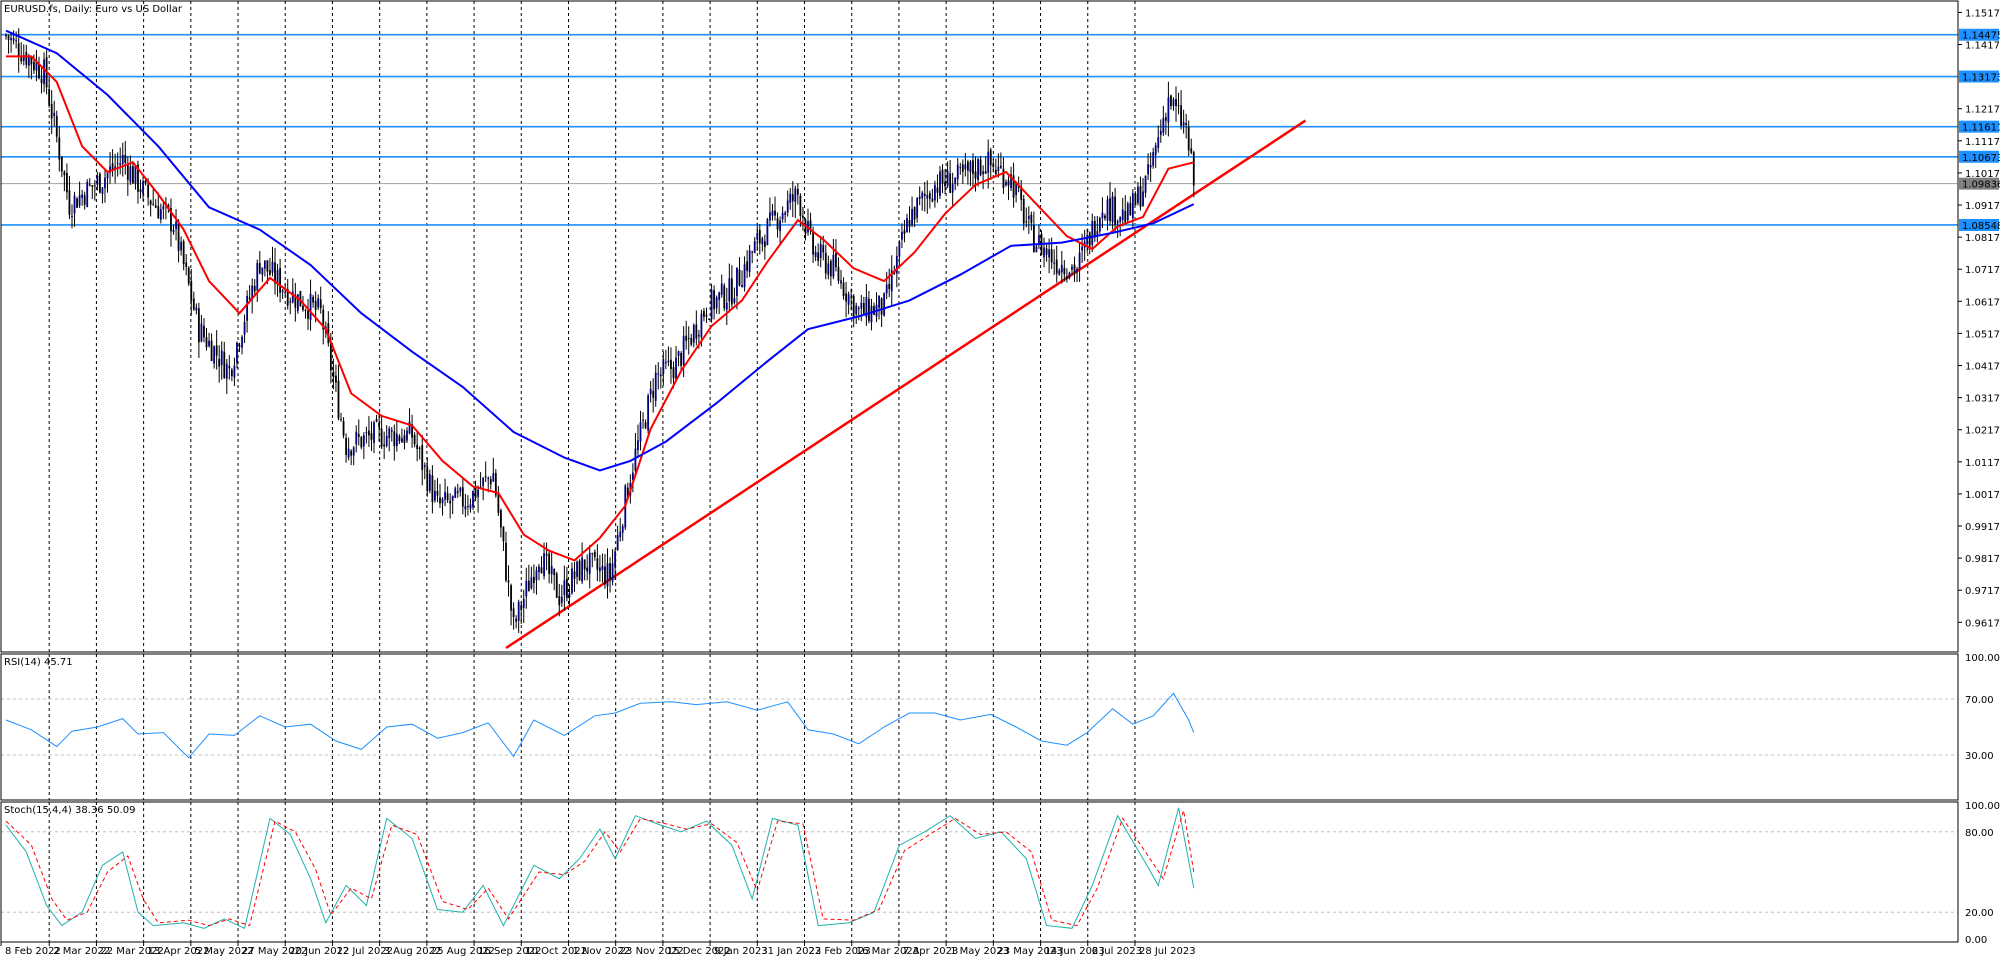  I want to click on time-tick-label: 15 Dec 2022, so click(699, 951).